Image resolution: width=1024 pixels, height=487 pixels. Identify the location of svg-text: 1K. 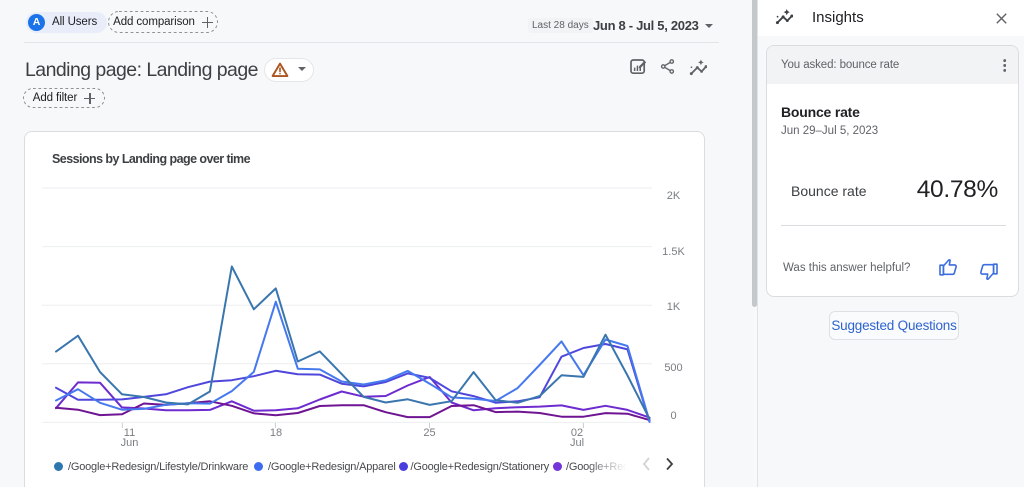
(674, 307).